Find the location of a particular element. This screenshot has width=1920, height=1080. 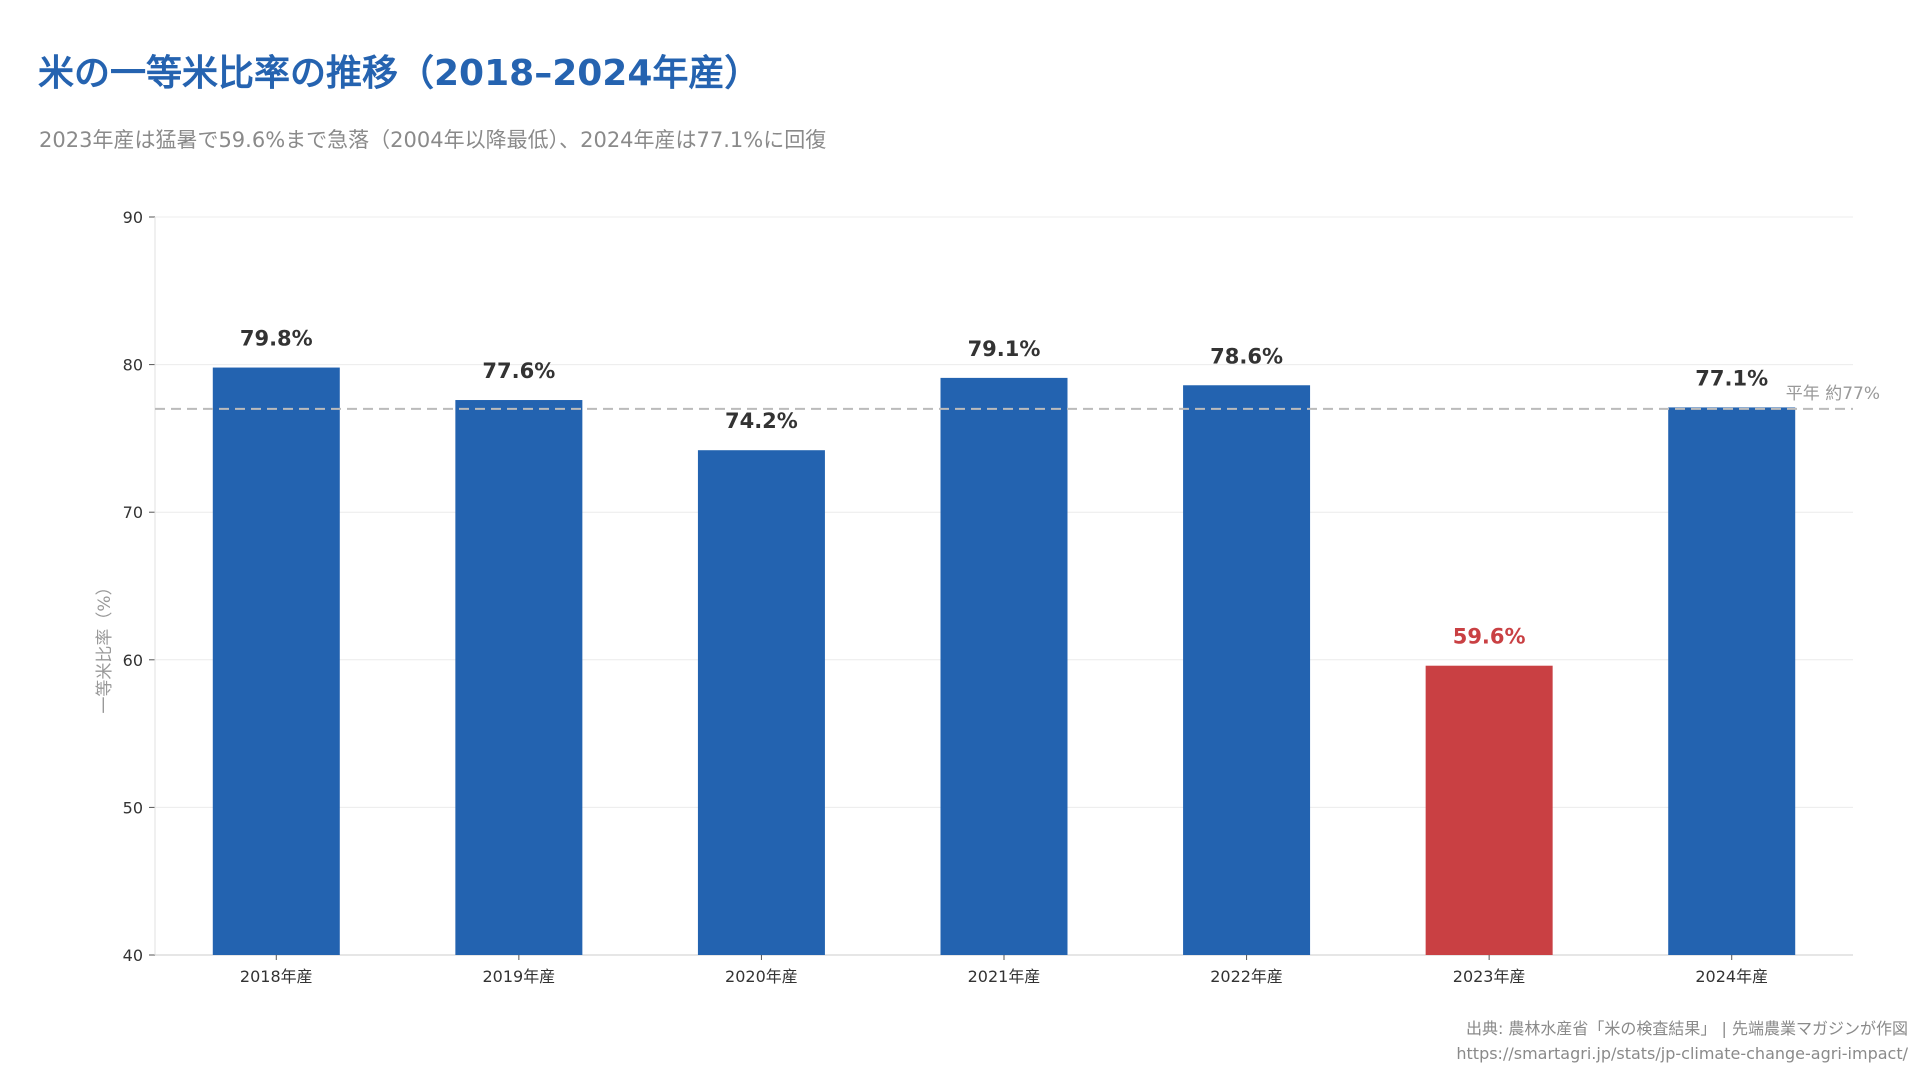

x-tick-label: 2020年産 is located at coordinates (761, 976).